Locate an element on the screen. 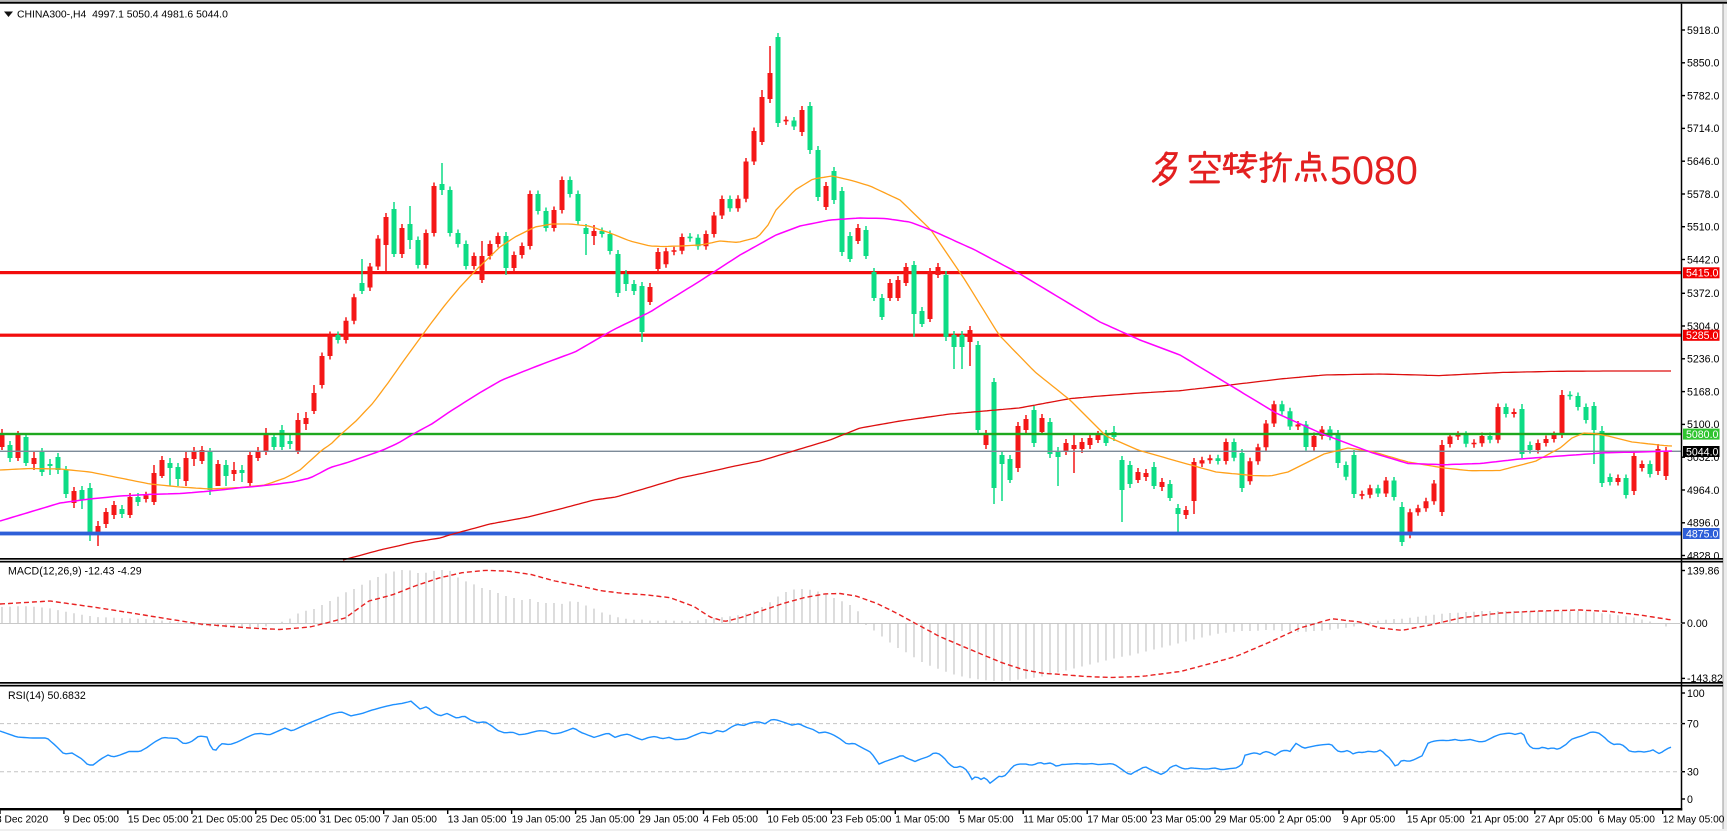 The height and width of the screenshot is (831, 1727). svg-text: 25 Dec 05:00 is located at coordinates (286, 819).